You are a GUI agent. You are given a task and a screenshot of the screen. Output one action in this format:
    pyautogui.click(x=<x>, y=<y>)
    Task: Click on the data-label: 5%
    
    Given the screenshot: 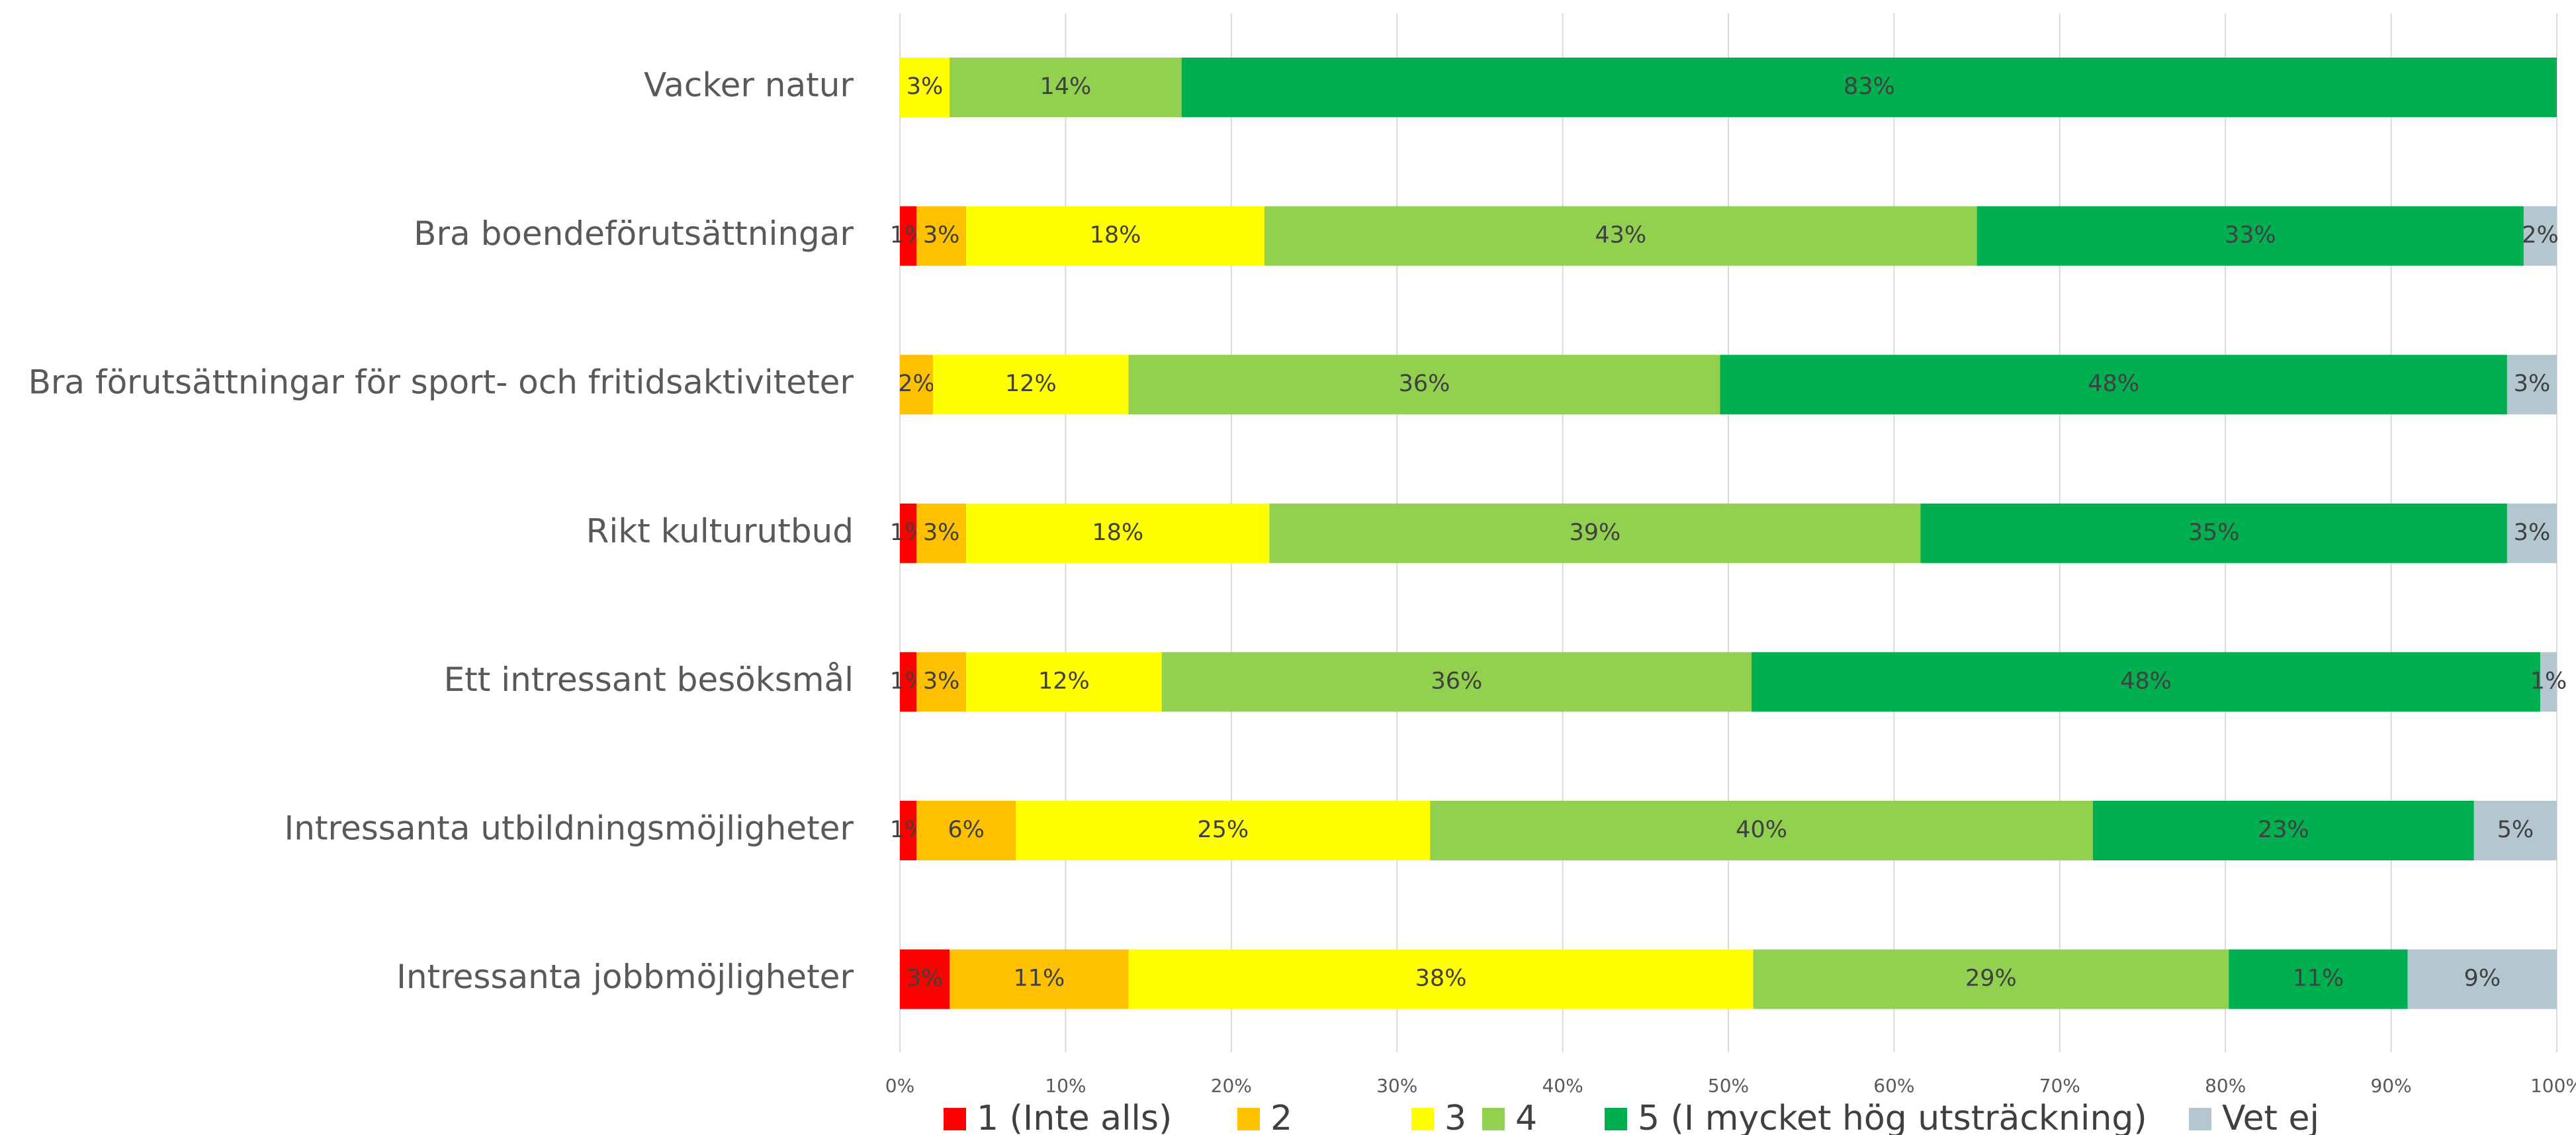 What is the action you would take?
    pyautogui.click(x=2515, y=830)
    